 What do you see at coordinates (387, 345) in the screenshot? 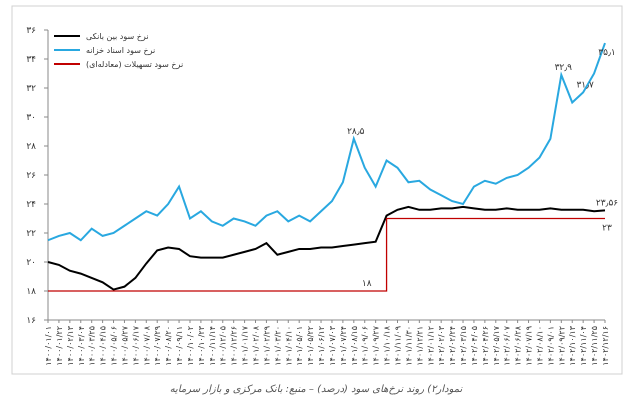
I see `x-tick-label: ۱۴۰۱/۱۰/۱۸` at bounding box center [387, 345].